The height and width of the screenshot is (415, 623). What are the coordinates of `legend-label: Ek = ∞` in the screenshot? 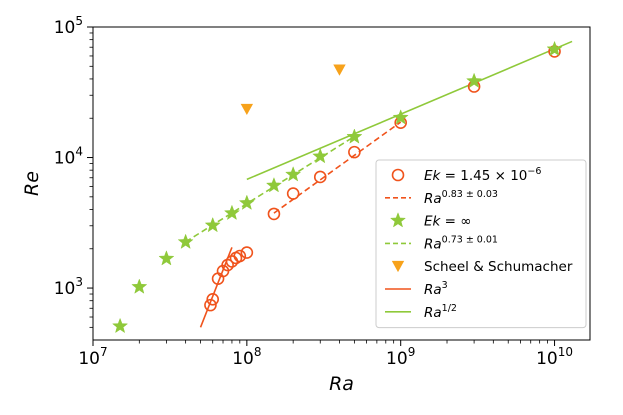 It's located at (448, 222).